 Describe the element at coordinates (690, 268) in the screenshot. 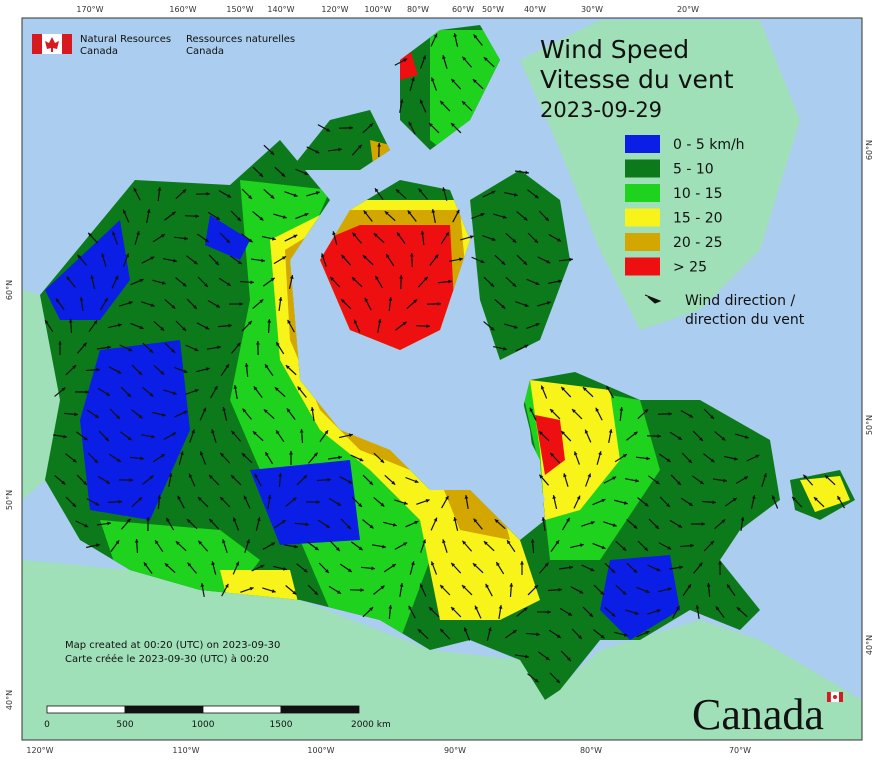

I see `legend-label: > 25` at that location.